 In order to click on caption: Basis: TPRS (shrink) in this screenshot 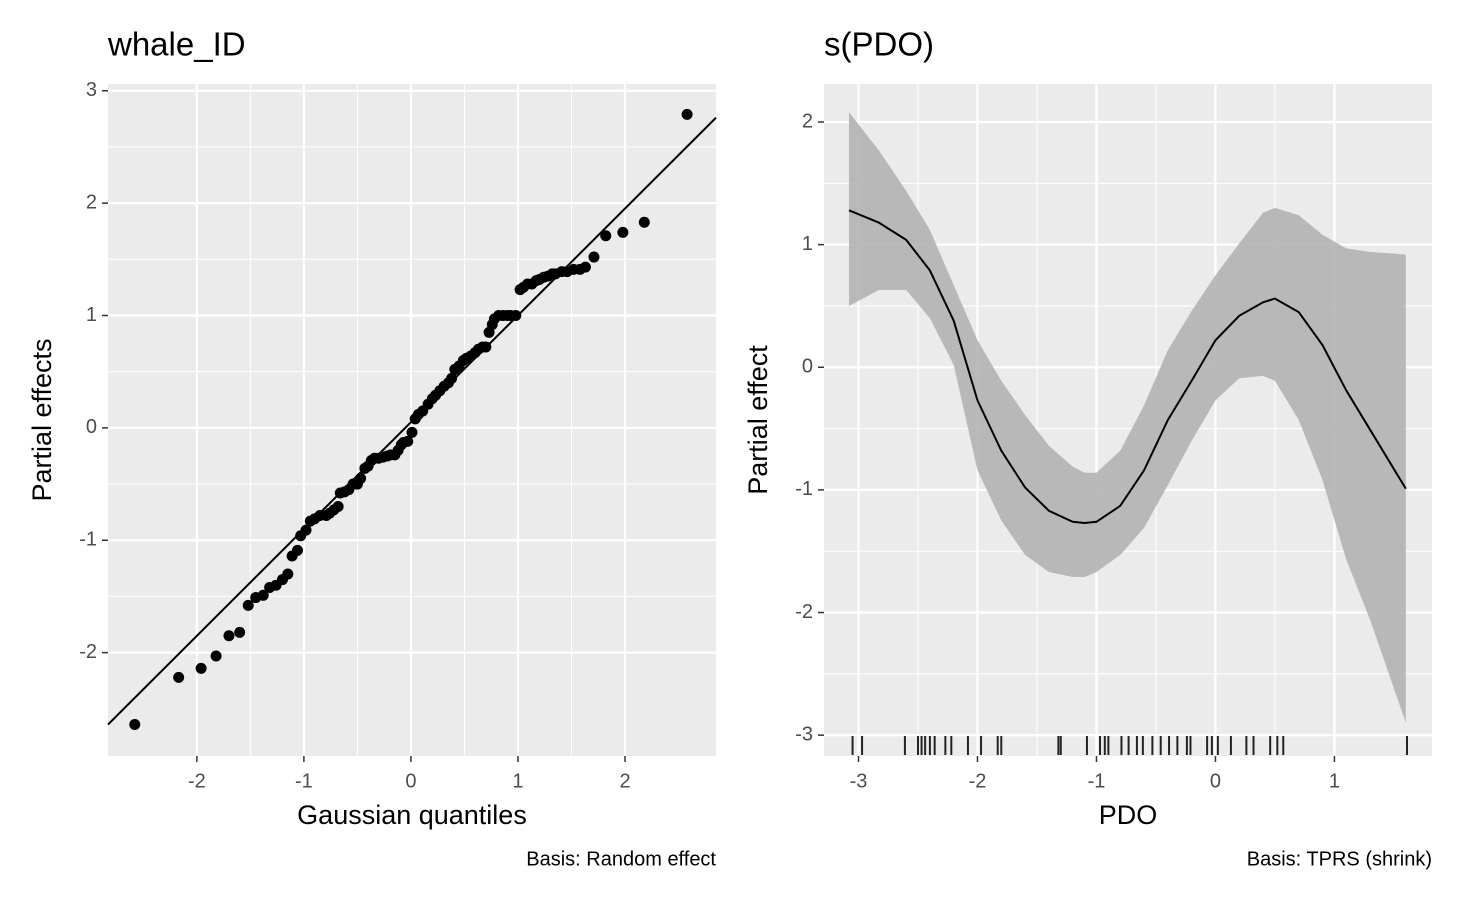, I will do `click(1339, 859)`.